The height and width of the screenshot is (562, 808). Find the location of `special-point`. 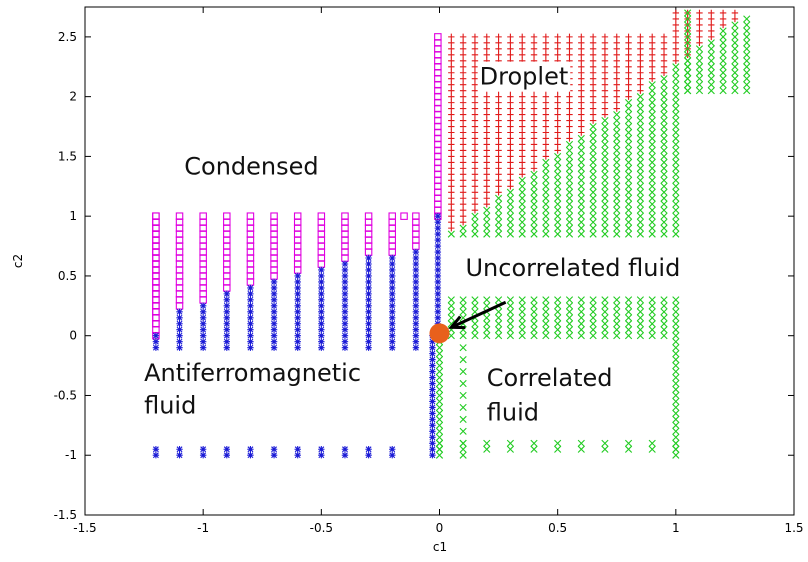

special-point is located at coordinates (439, 333).